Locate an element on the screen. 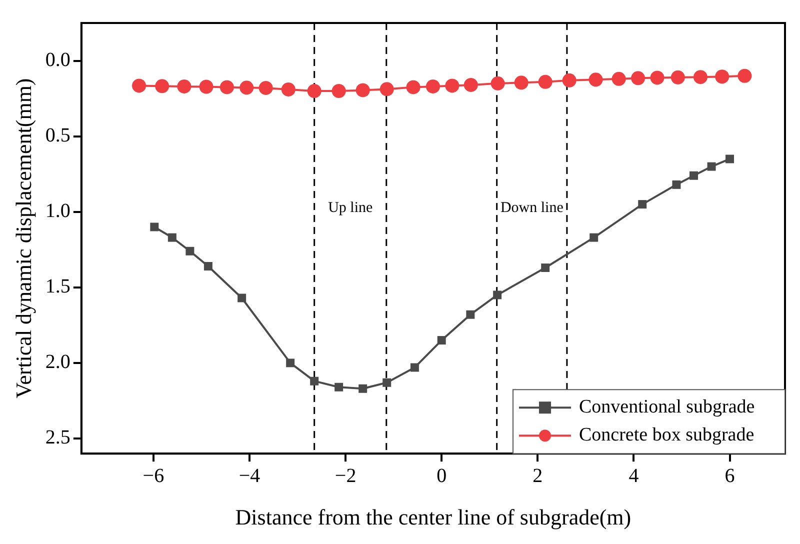  x-tick-label: 4 is located at coordinates (633, 475).